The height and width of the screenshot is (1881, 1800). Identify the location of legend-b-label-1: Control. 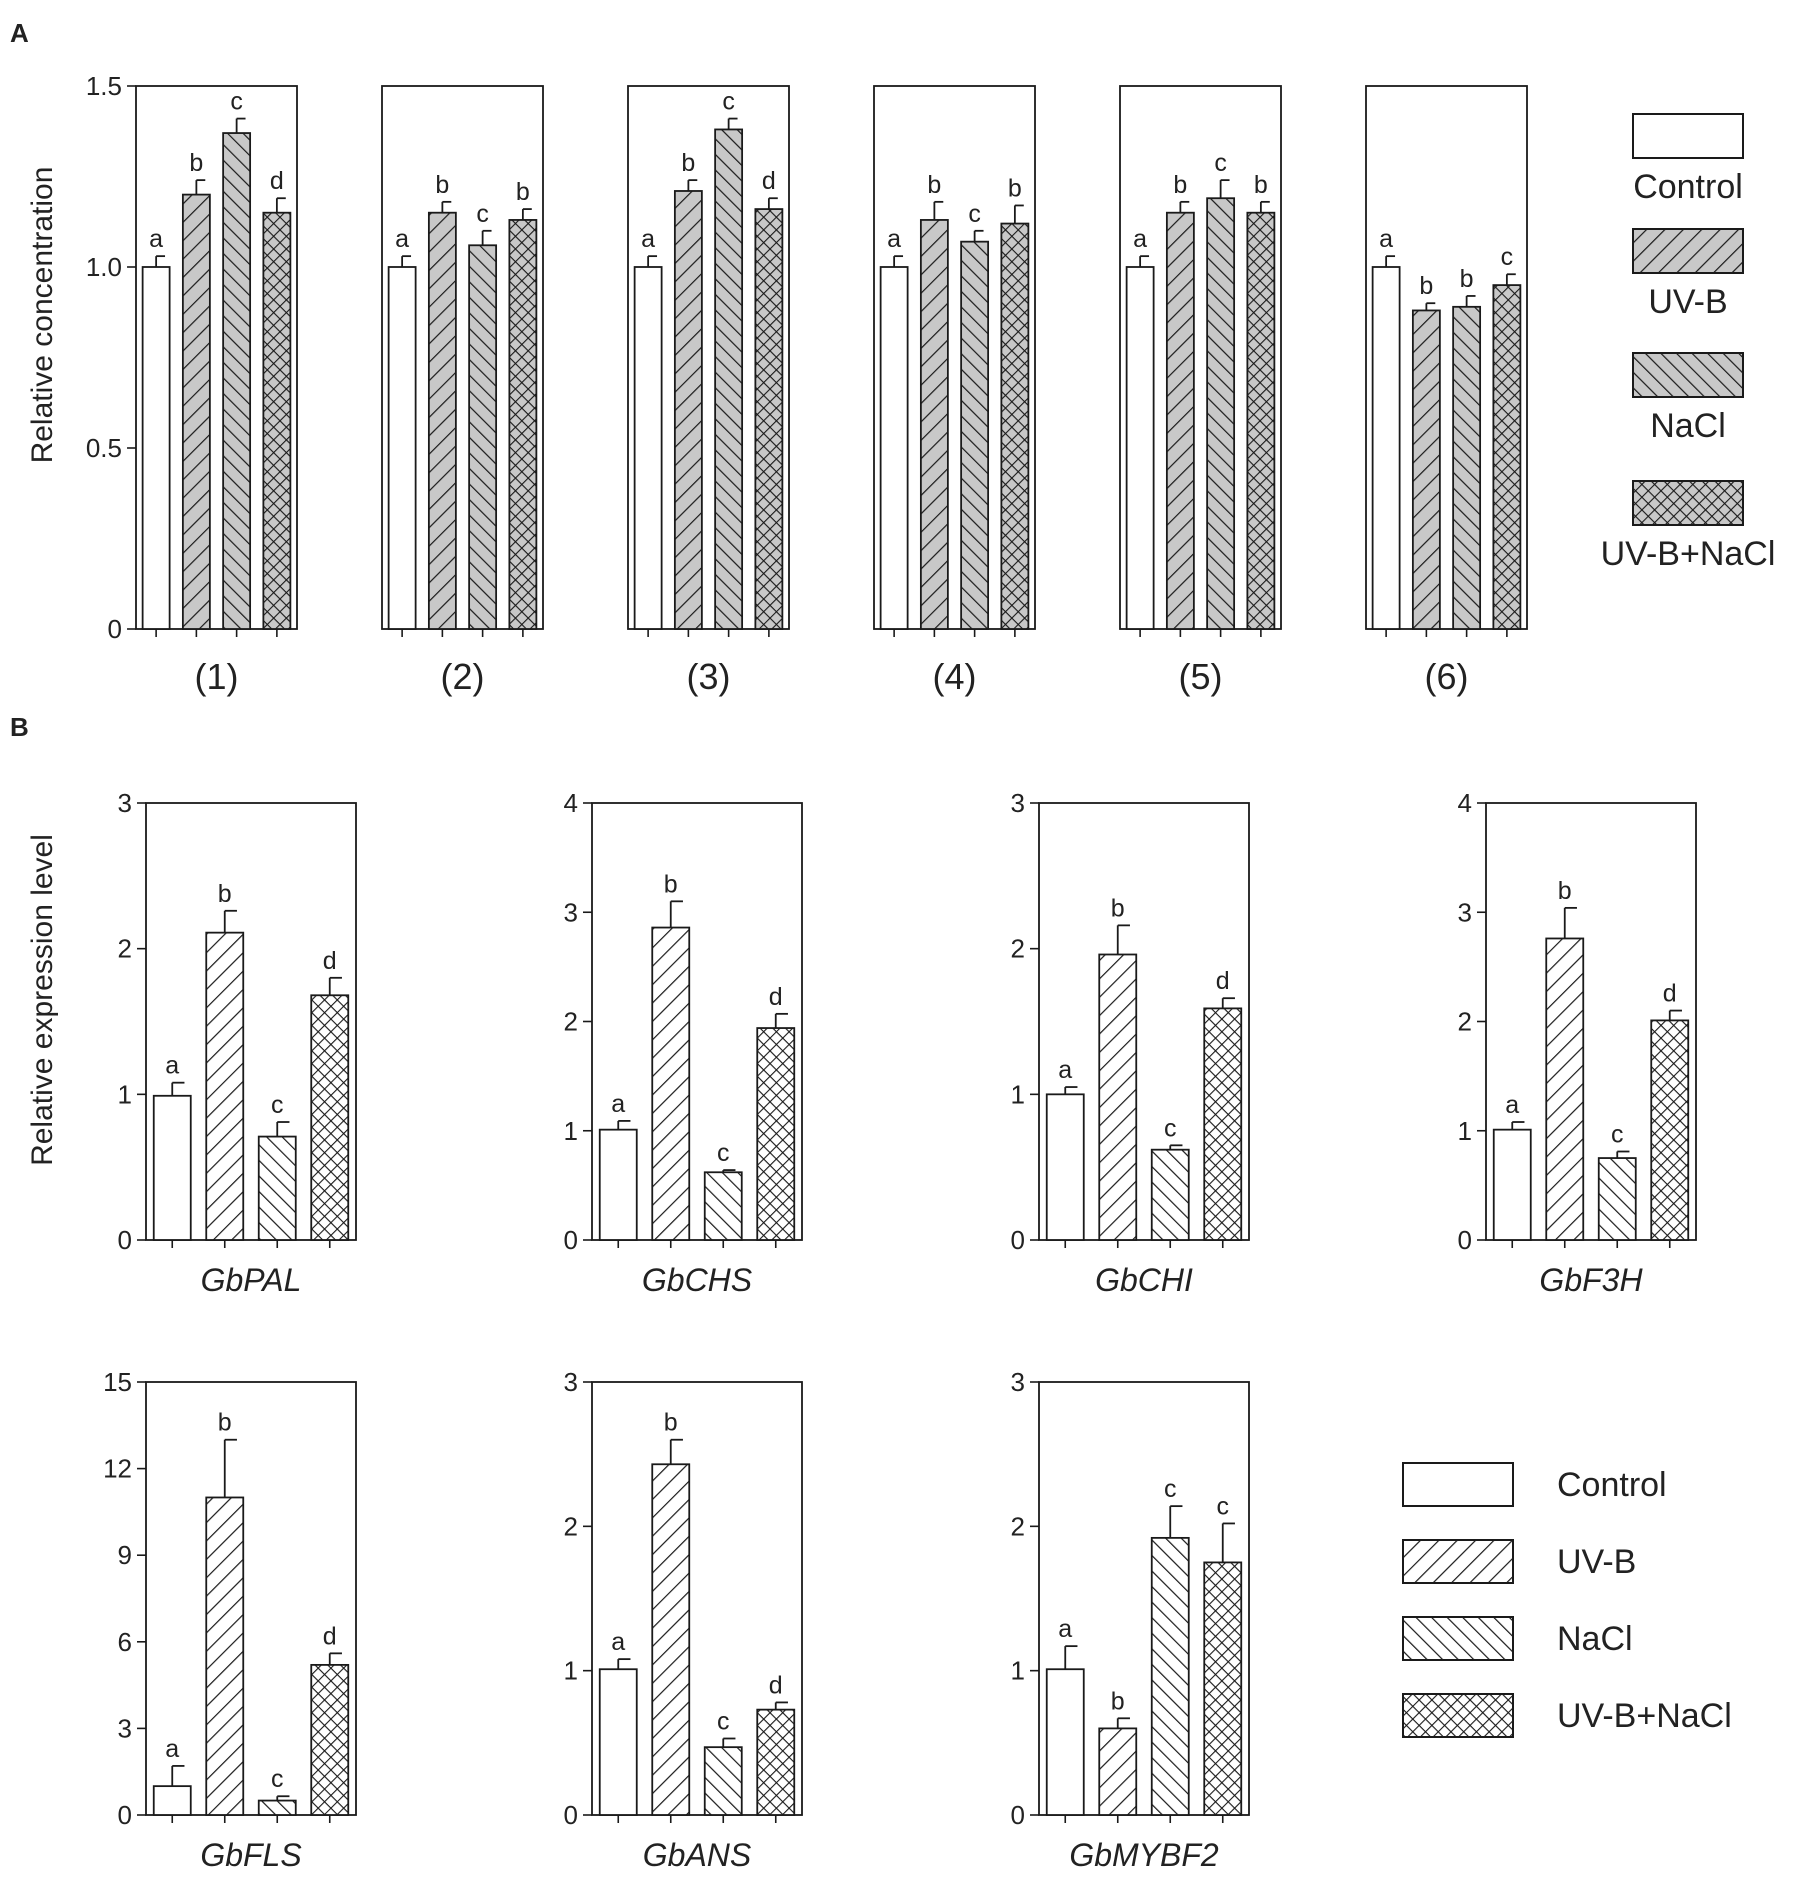
(1612, 1485).